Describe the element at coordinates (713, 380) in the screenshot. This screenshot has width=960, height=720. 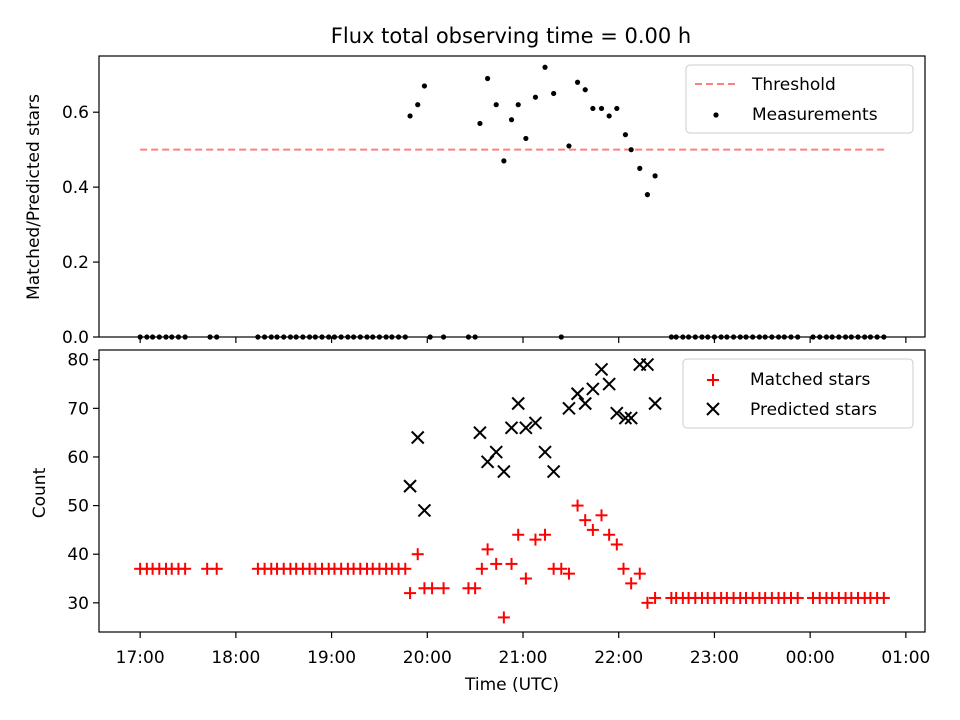
I see `legend-matched-swatch` at that location.